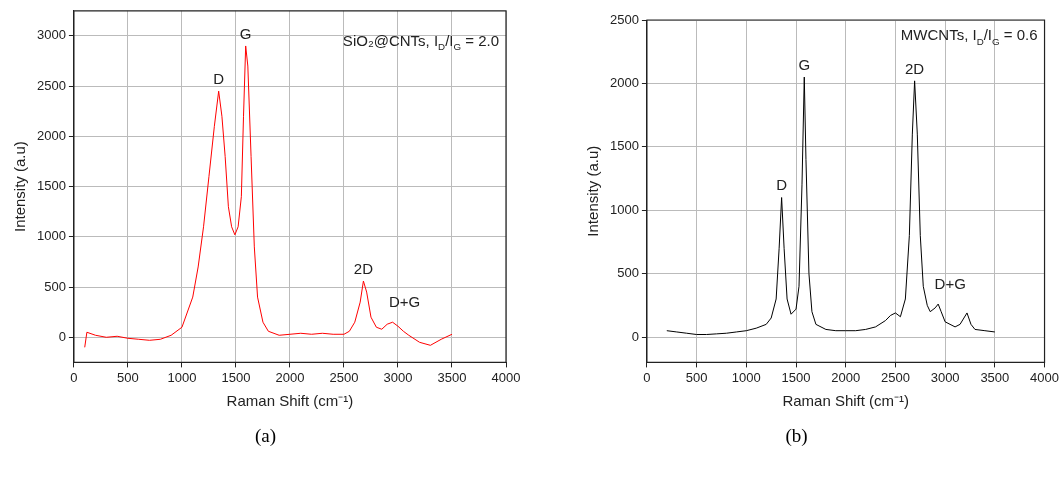  I want to click on text: (a), so click(265, 436).